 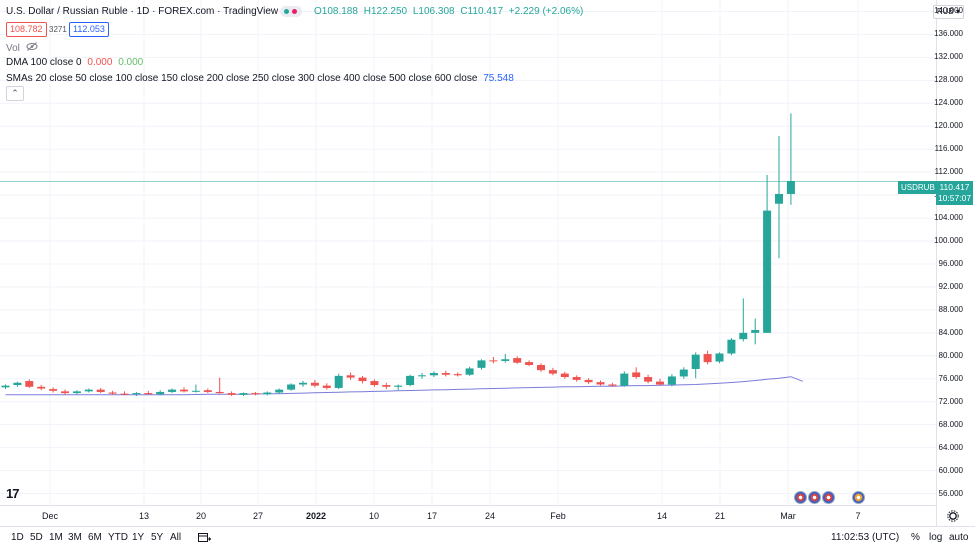 I want to click on log-toggle: log, so click(x=936, y=537).